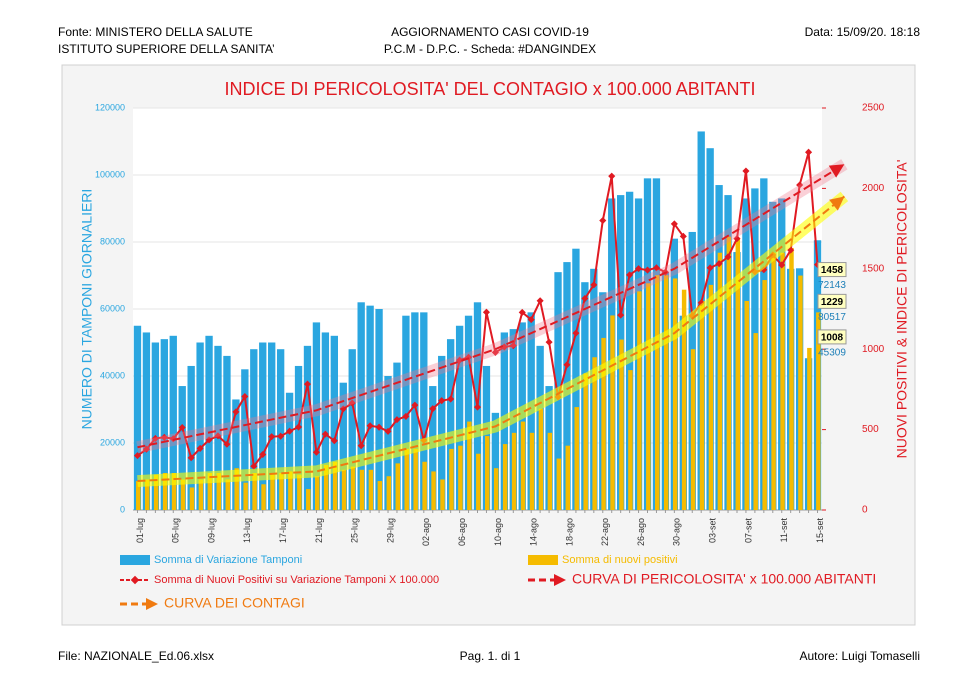 Image resolution: width=980 pixels, height=698 pixels. I want to click on header-center: AGGIORNAMENTO CASI COVID-19, so click(490, 32).